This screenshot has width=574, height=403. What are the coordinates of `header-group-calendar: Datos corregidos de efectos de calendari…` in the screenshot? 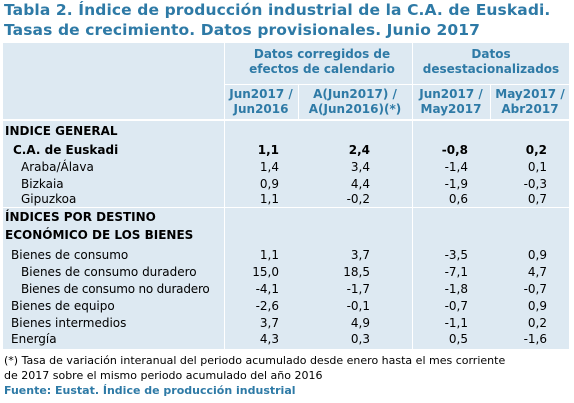 It's located at (322, 61).